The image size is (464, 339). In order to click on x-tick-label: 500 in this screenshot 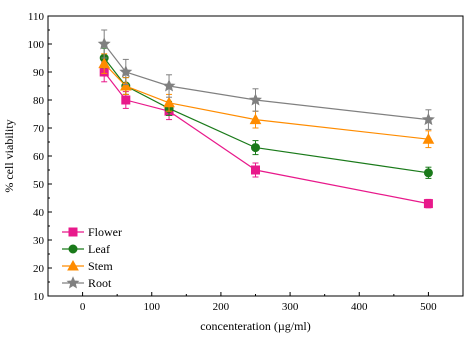, I will do `click(428, 307)`.